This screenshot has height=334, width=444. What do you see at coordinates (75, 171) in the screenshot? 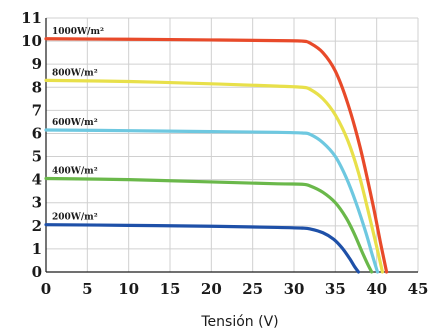
I see `series-label: 400W/m²` at bounding box center [75, 171].